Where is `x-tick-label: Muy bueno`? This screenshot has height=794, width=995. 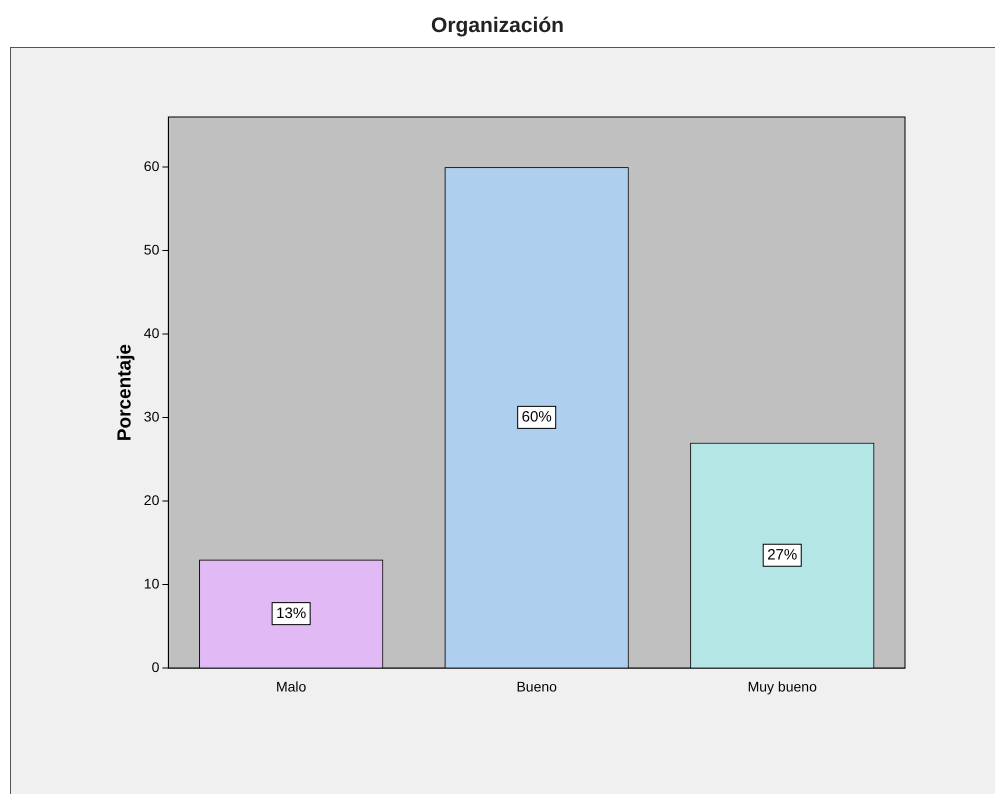
x-tick-label: Muy bueno is located at coordinates (783, 686).